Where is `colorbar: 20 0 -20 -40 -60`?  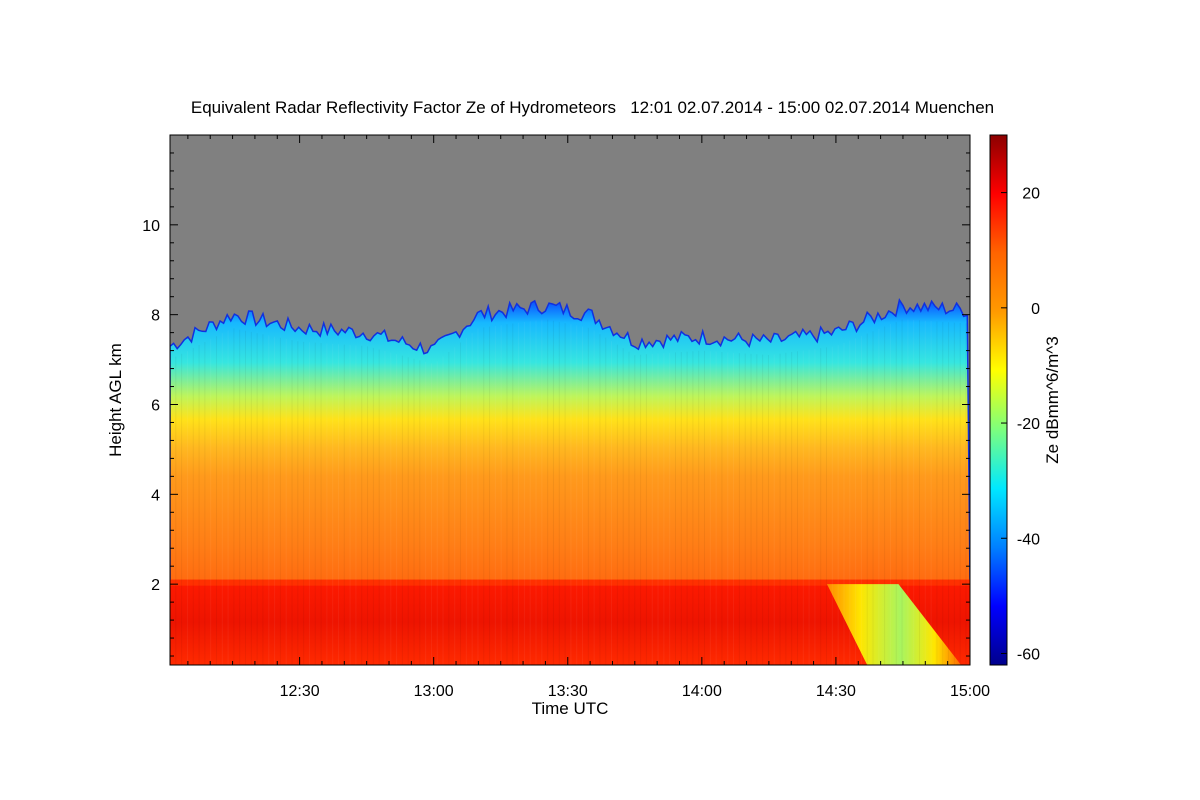 colorbar: 20 0 -20 -40 -60 is located at coordinates (1014, 400).